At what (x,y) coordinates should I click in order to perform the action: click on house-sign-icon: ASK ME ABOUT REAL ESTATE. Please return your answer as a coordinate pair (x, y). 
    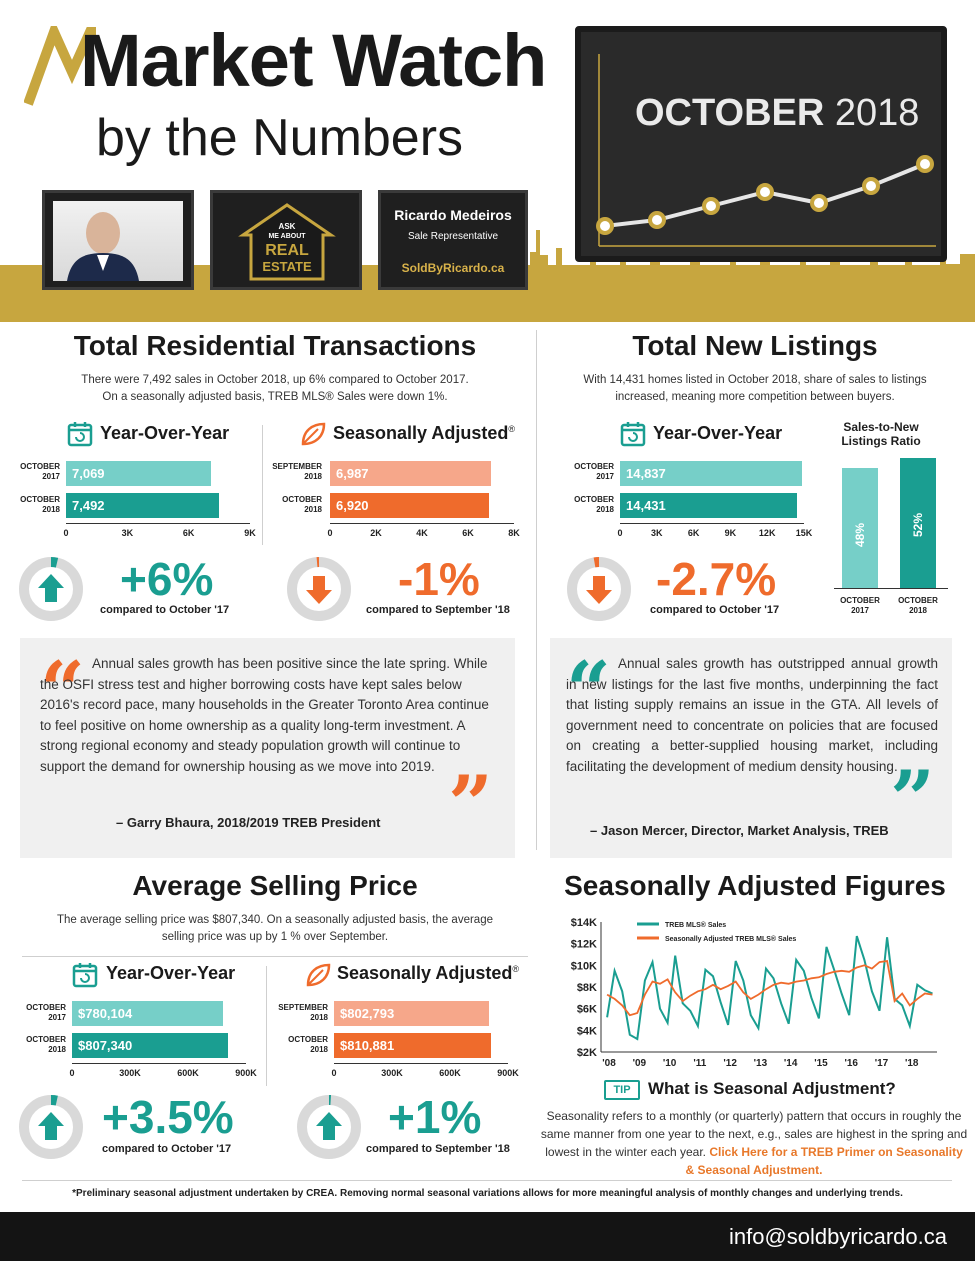
    Looking at the image, I should click on (287, 242).